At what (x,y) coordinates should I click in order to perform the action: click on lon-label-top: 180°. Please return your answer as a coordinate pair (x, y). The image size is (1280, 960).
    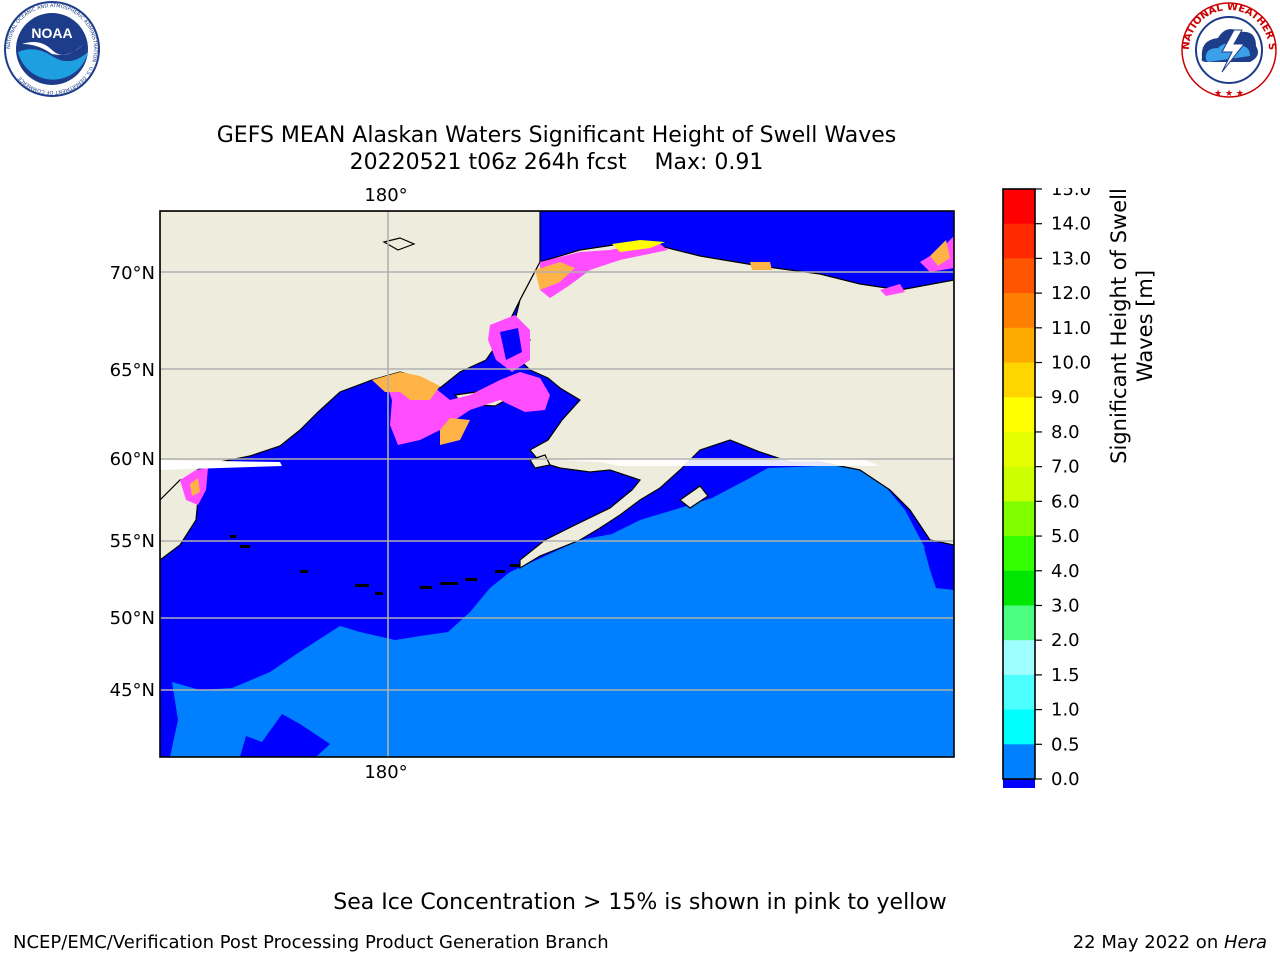
    Looking at the image, I should click on (385, 195).